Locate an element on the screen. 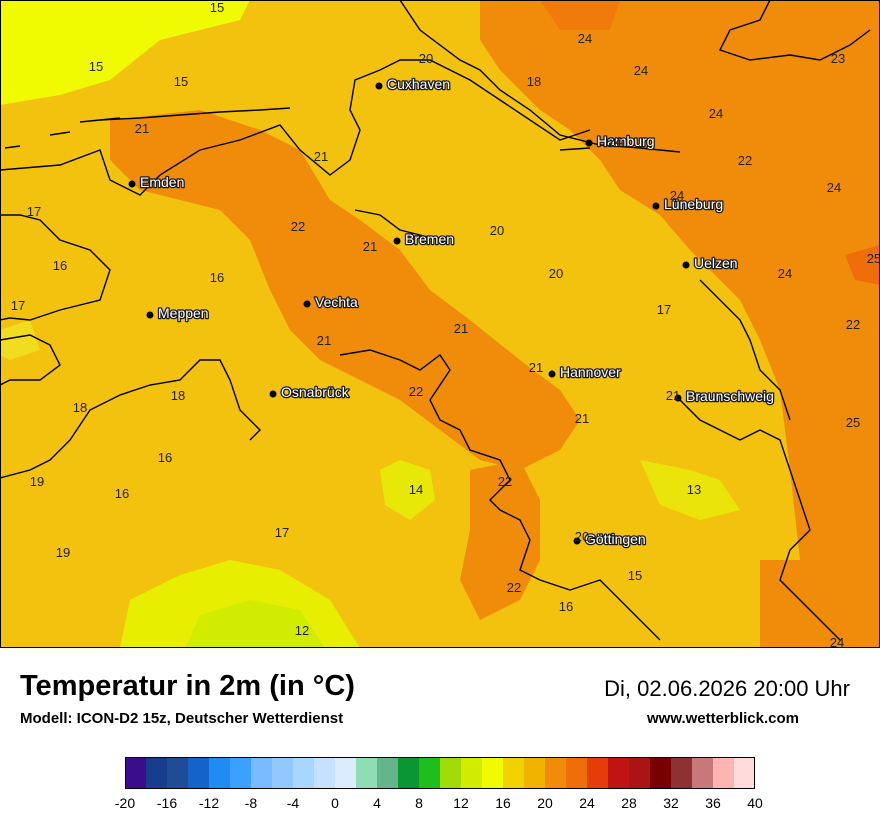 The height and width of the screenshot is (830, 880). city-osnabrueck: Osnabrück is located at coordinates (310, 392).